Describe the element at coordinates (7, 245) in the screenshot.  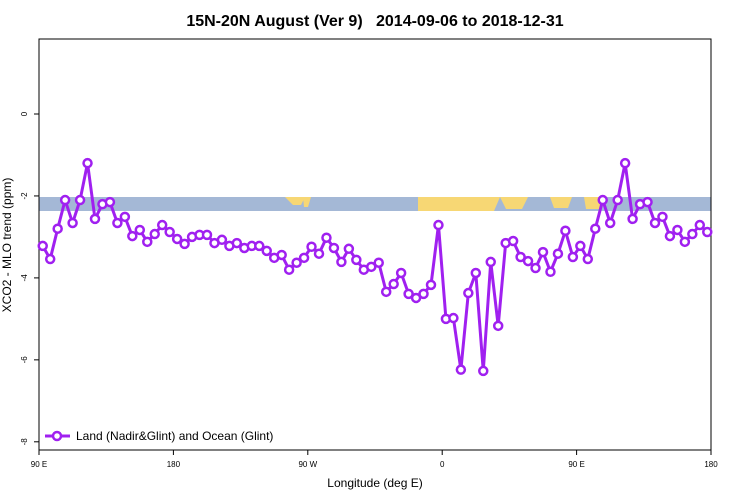
I see `y-axis-label: XCO2 - MLO trend (ppm)` at that location.